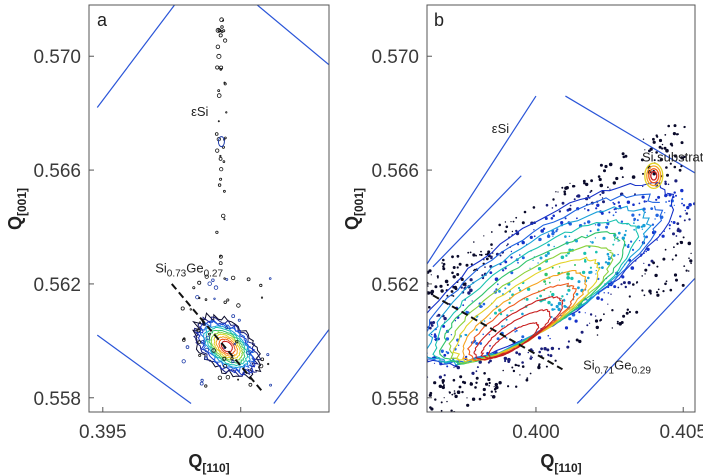  I want to click on y-tick-label: 0.566, so click(395, 171).